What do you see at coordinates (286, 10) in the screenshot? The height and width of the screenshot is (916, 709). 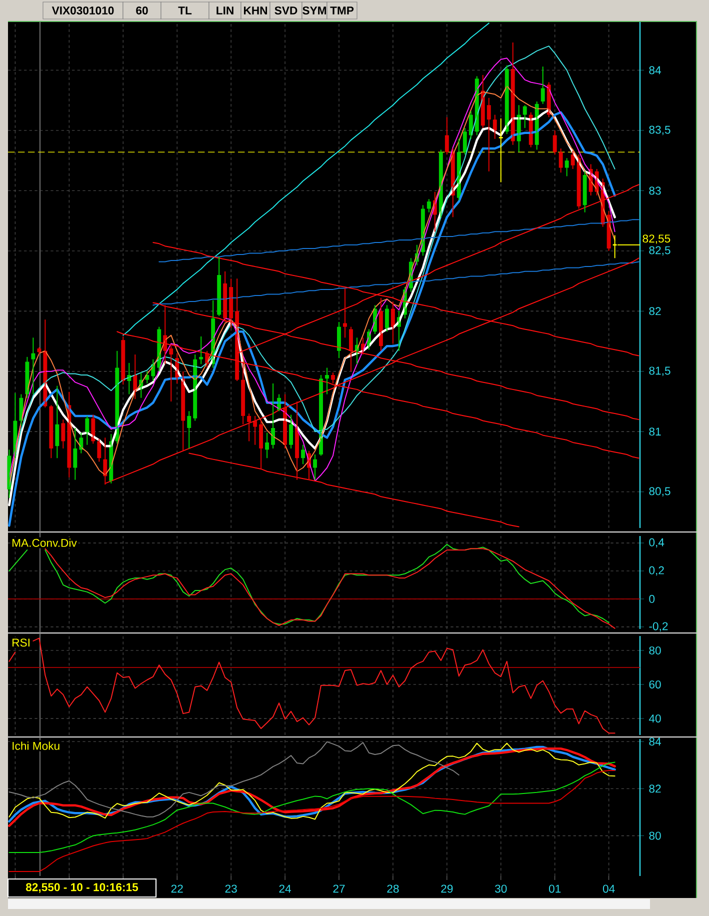 I see `text: SVD` at bounding box center [286, 10].